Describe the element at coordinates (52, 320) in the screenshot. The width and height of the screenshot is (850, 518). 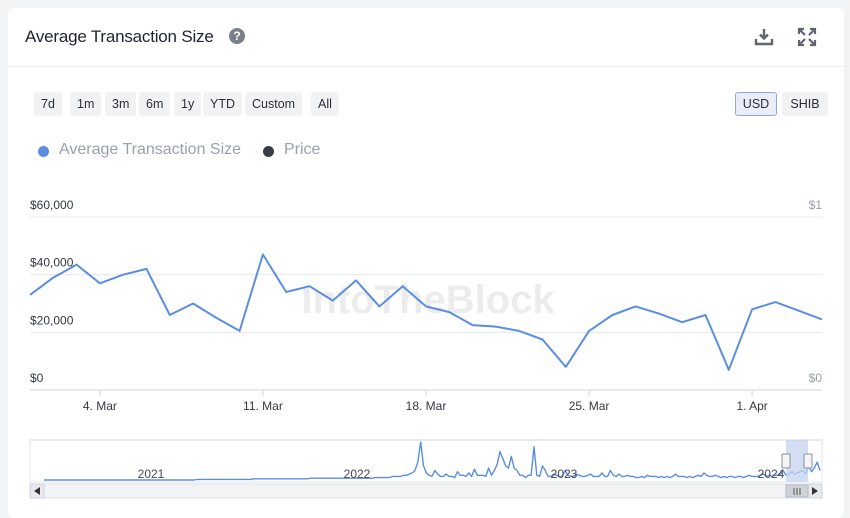
I see `y-axis-tick-label: $20,000` at that location.